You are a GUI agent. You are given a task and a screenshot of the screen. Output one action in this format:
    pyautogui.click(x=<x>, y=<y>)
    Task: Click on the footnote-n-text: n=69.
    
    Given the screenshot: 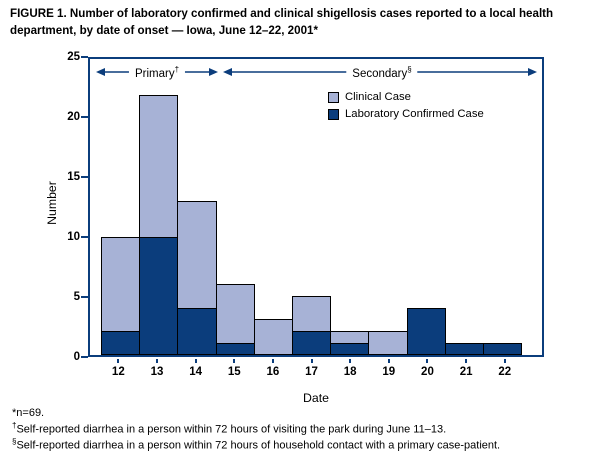 What is the action you would take?
    pyautogui.click(x=30, y=413)
    